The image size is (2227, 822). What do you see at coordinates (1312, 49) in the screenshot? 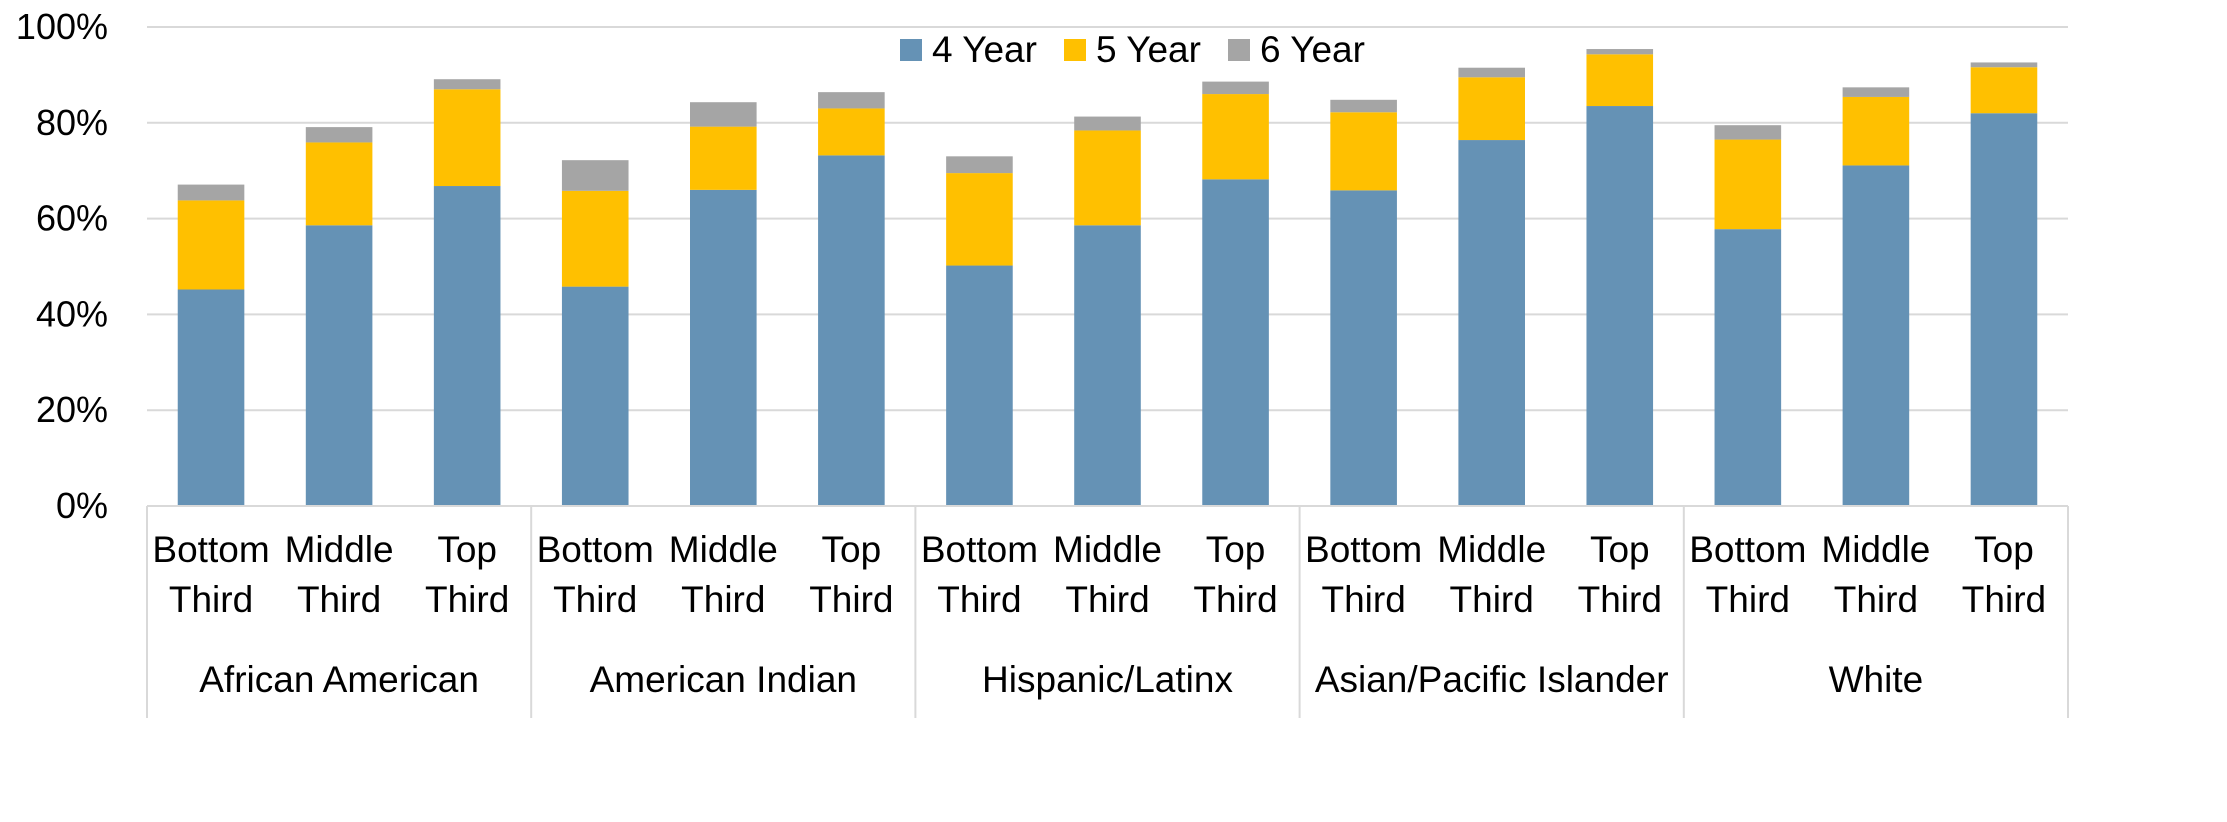
I see `legend-label: 6 Year` at bounding box center [1312, 49].